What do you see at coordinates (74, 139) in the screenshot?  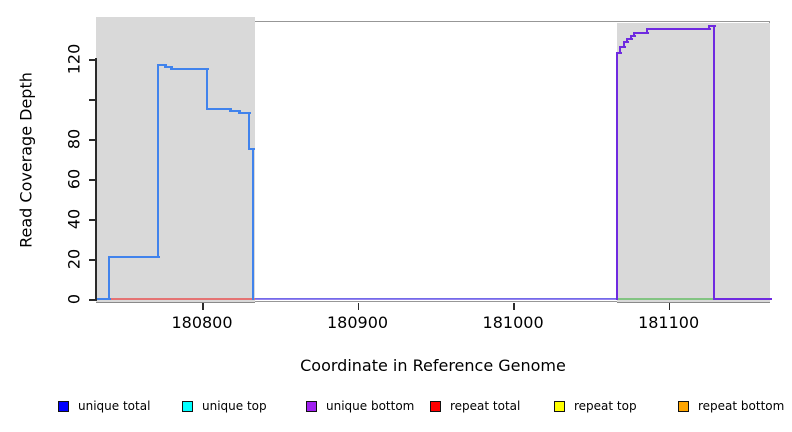 I see `y-tick-label: 80` at bounding box center [74, 139].